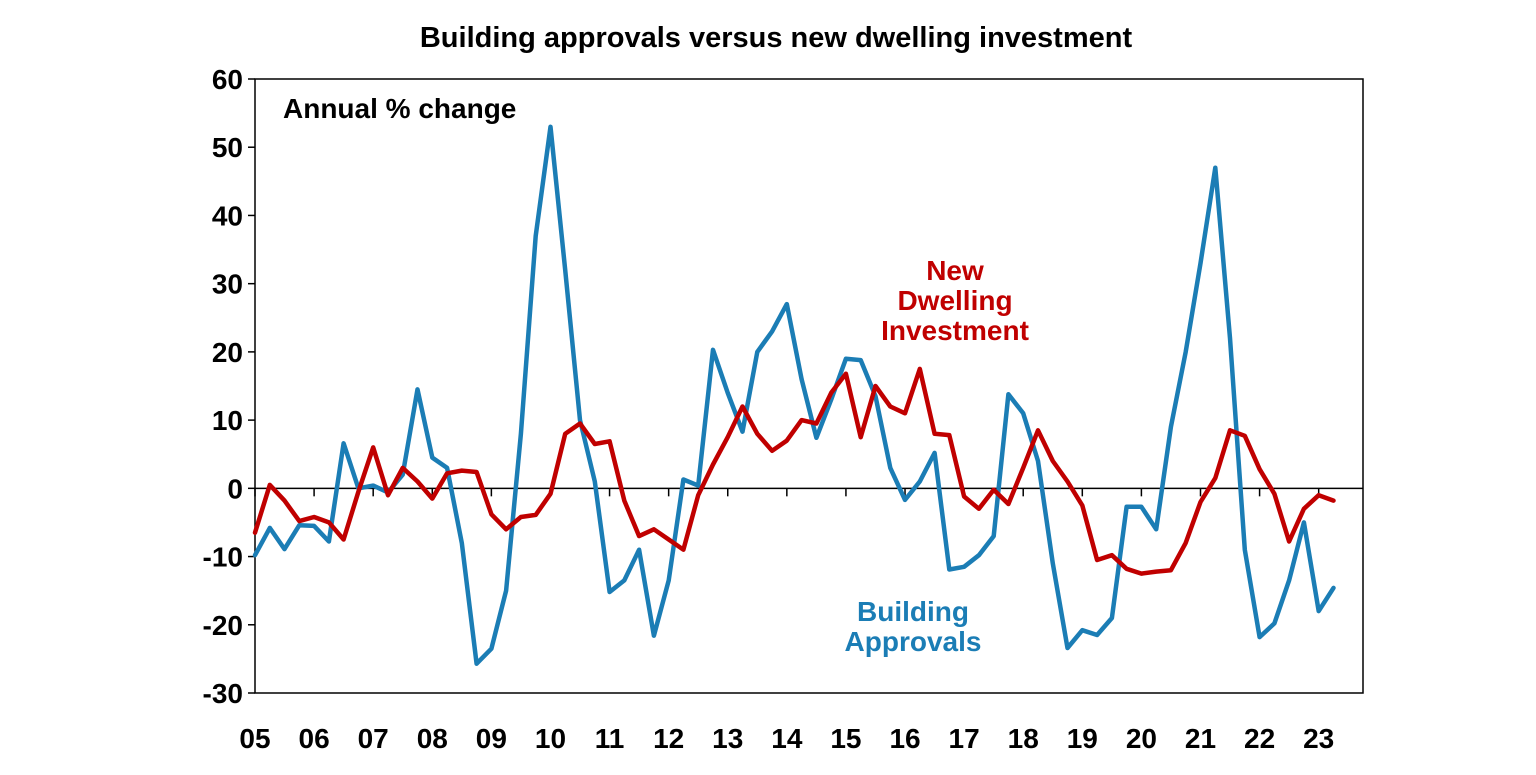  Describe the element at coordinates (845, 738) in the screenshot. I see `x-tick-label: 15` at that location.